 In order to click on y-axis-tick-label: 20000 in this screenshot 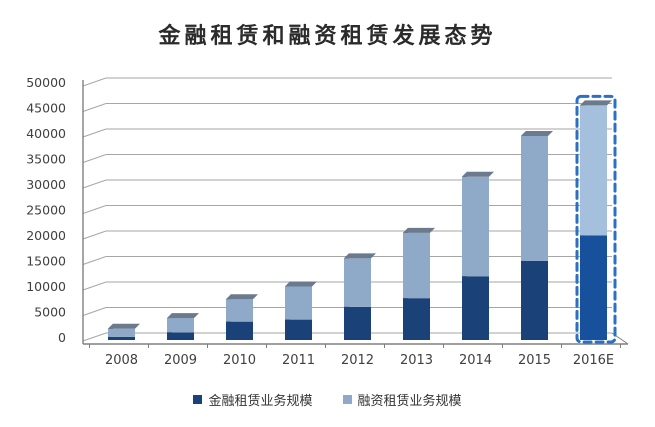, I will do `click(46, 235)`.